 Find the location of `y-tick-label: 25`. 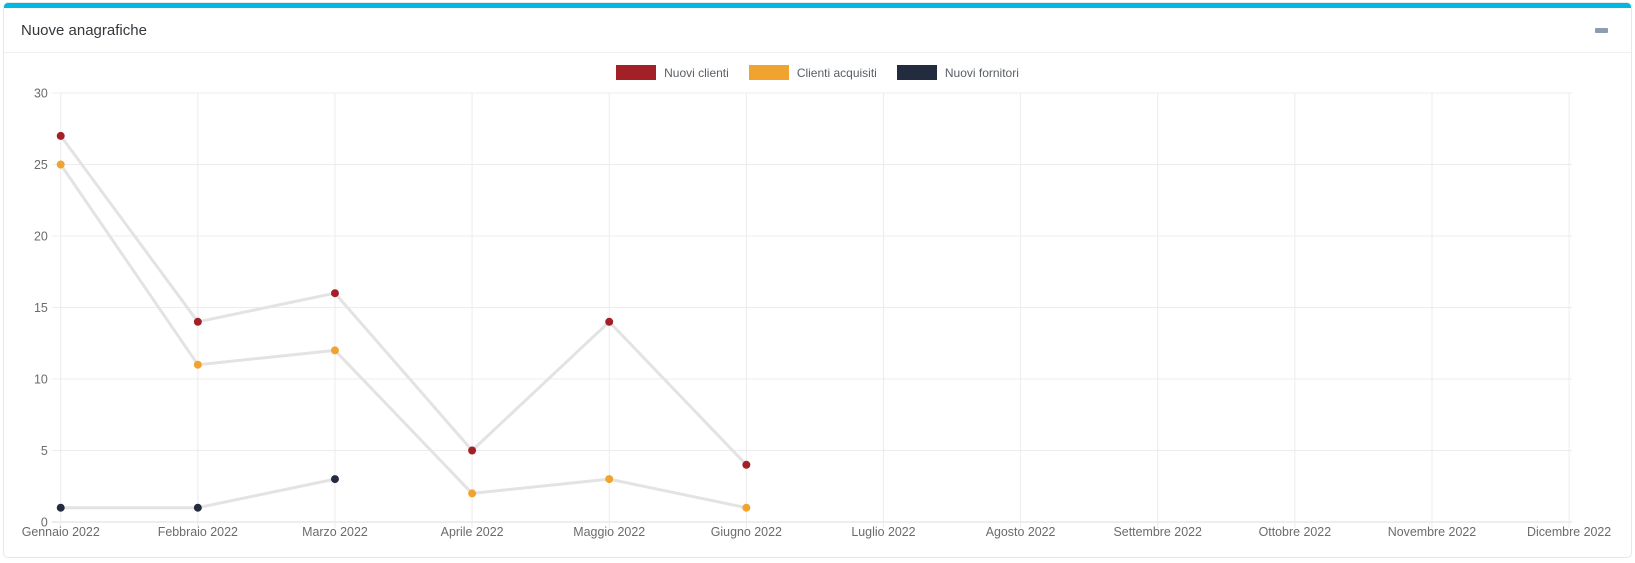

y-tick-label: 25 is located at coordinates (41, 165).